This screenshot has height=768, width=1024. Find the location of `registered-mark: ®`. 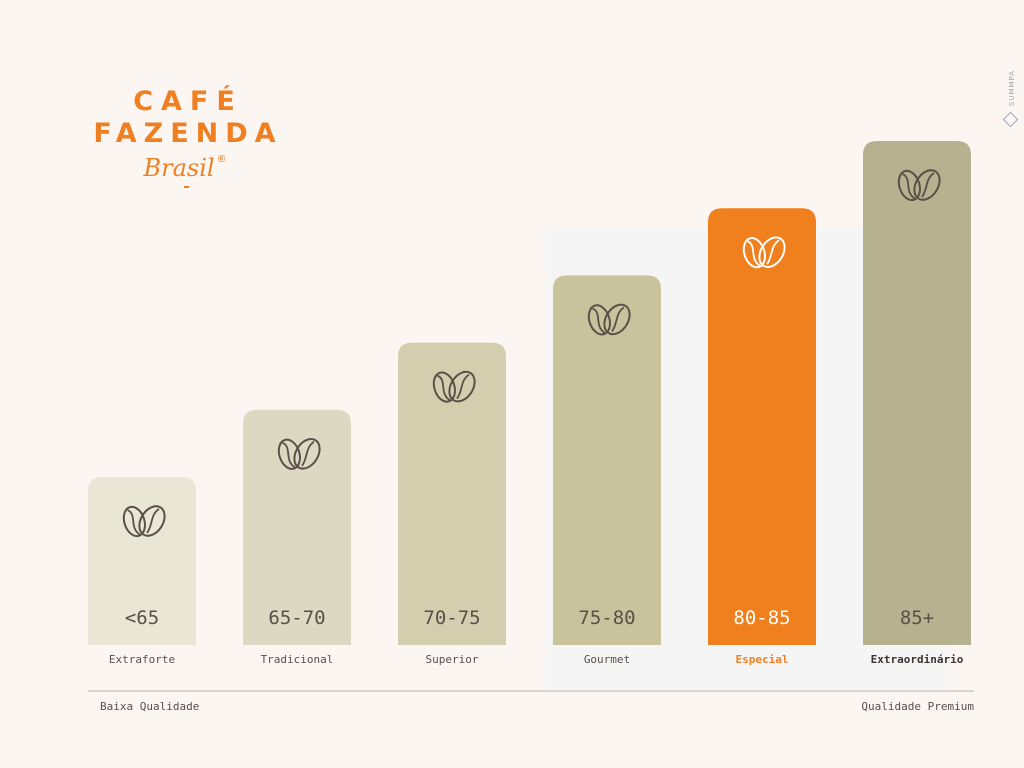

registered-mark: ® is located at coordinates (221, 159).